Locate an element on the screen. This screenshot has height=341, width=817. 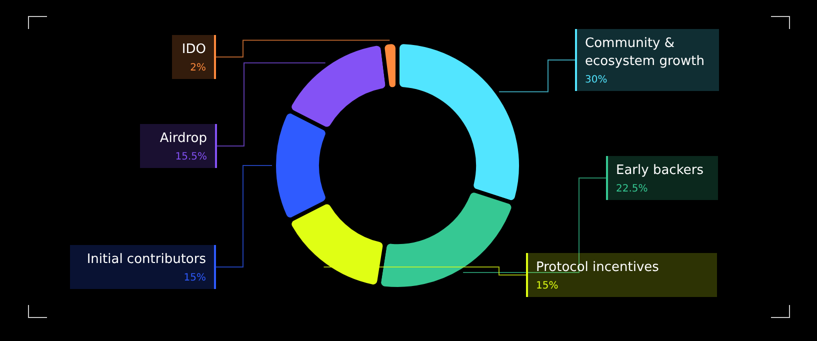
slice-label: IDO is located at coordinates (194, 49).